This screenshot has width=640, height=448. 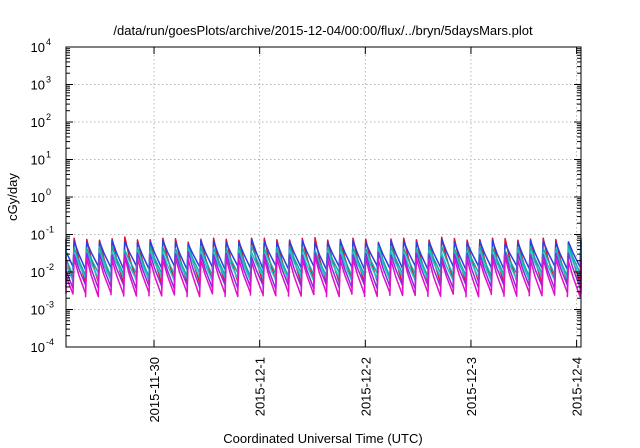 What do you see at coordinates (322, 438) in the screenshot?
I see `x-axis-label: Coordinated Universal Time (UTC)` at bounding box center [322, 438].